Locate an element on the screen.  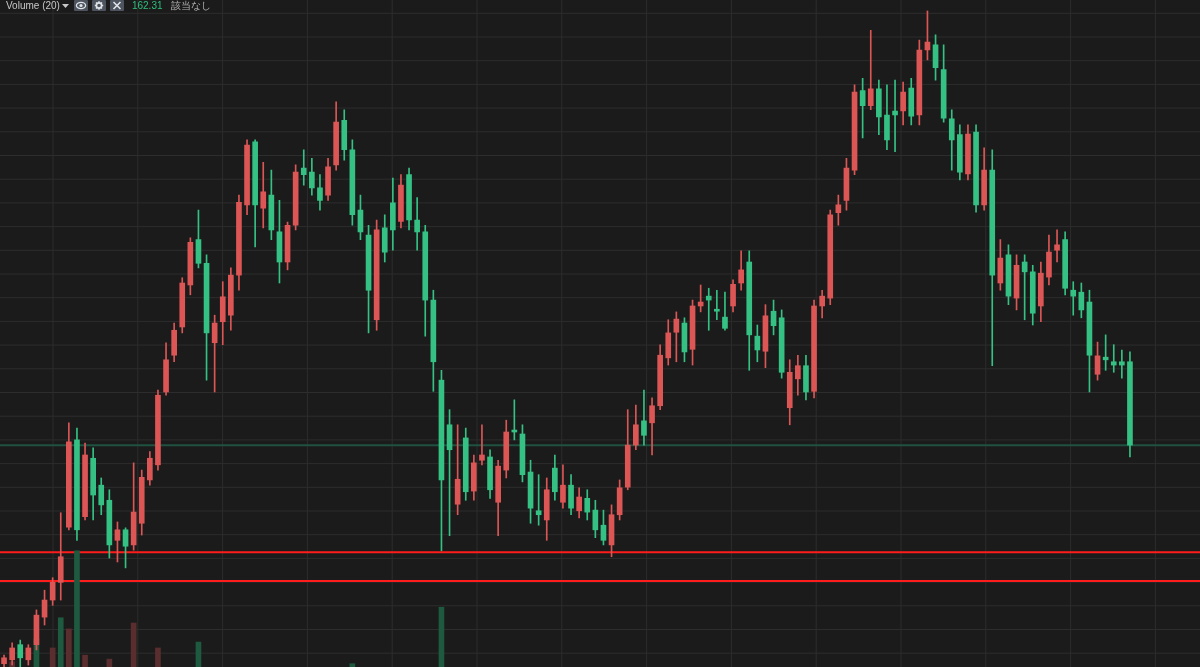
annotation: 該当なし is located at coordinates (190, 5).